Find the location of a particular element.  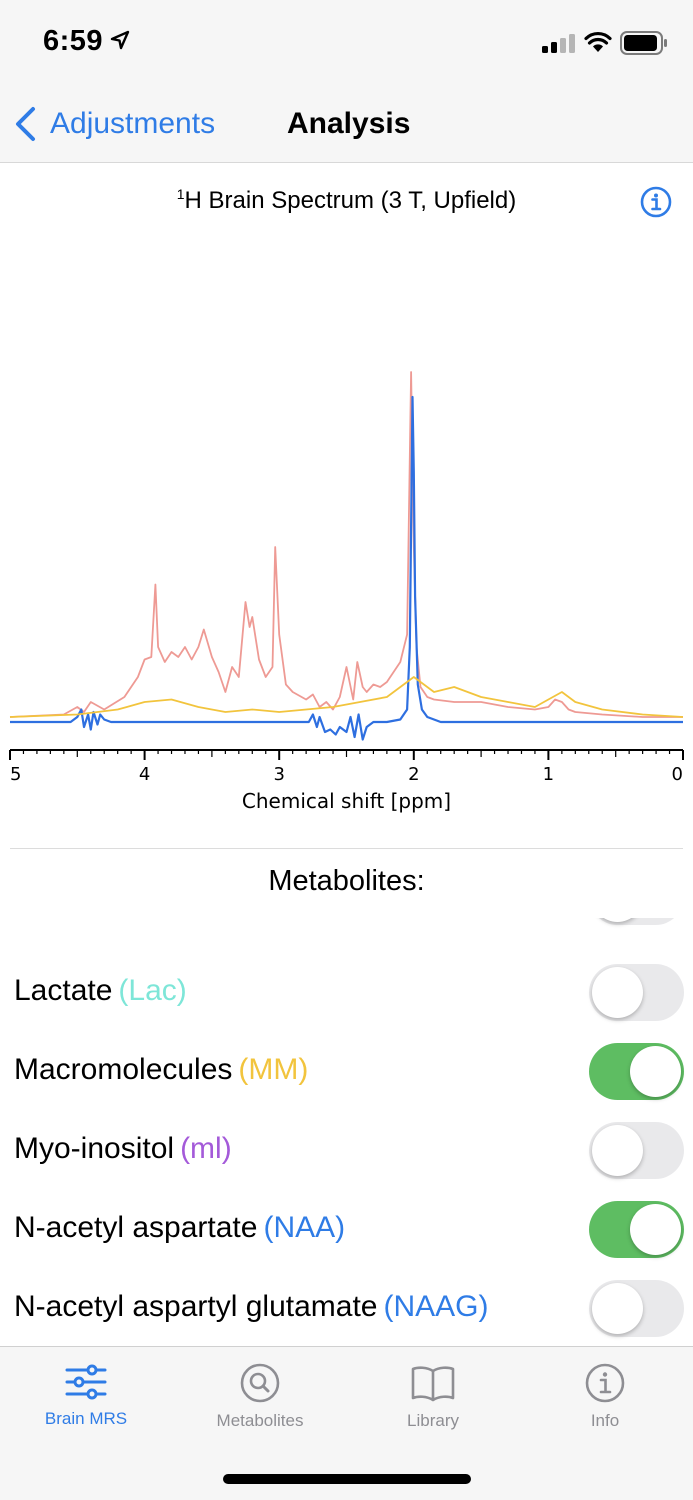

x-tick-label: 2 is located at coordinates (413, 774).